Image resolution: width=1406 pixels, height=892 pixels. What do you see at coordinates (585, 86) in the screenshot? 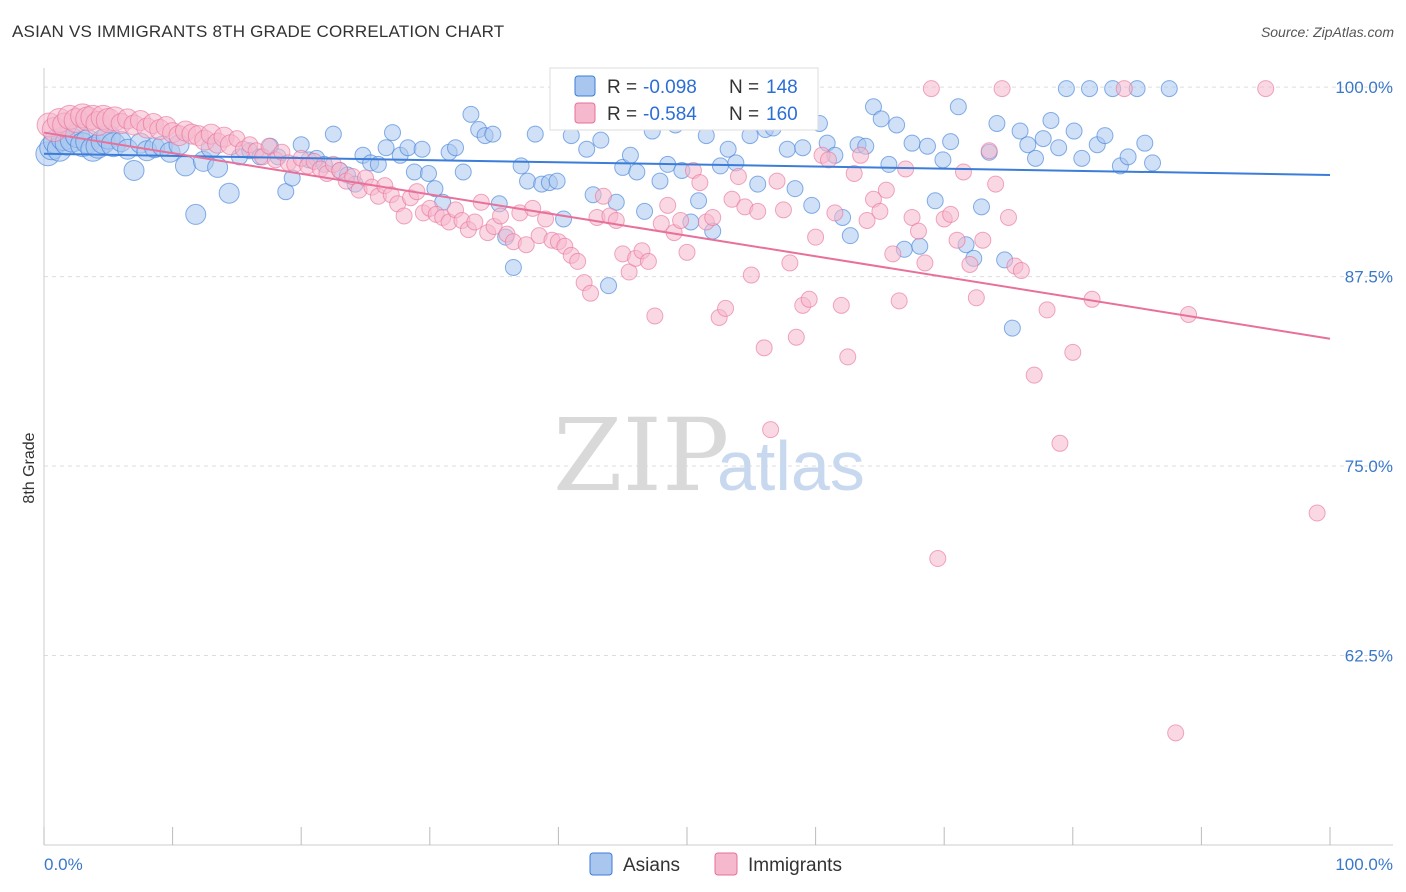
I see `legend-swatch-asians` at bounding box center [585, 86].